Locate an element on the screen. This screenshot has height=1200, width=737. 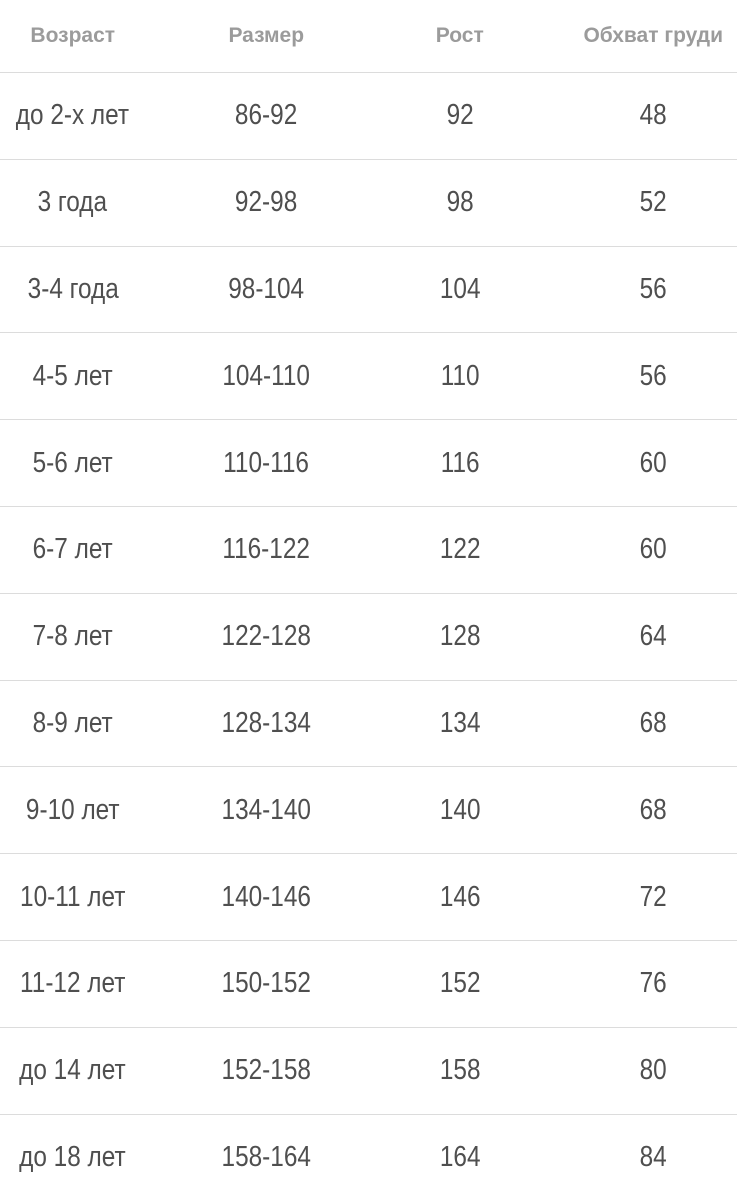
table-cell: 5-6 лет is located at coordinates (85, 463).